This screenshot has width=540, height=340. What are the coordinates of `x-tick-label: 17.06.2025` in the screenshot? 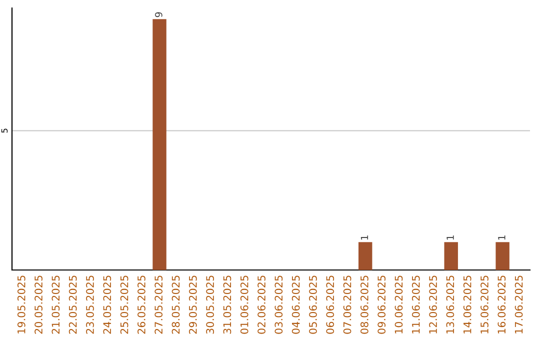 It's located at (518, 305).